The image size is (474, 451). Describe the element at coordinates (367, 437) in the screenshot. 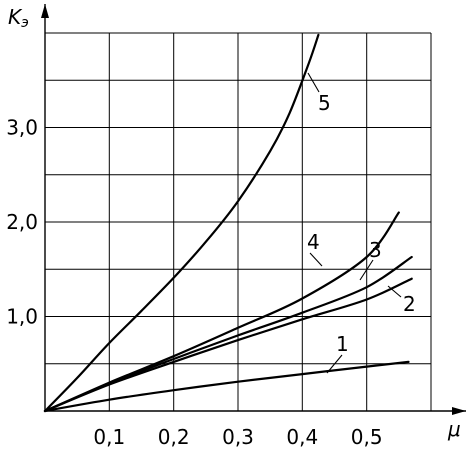

I see `x-tick-label: 0,5` at that location.